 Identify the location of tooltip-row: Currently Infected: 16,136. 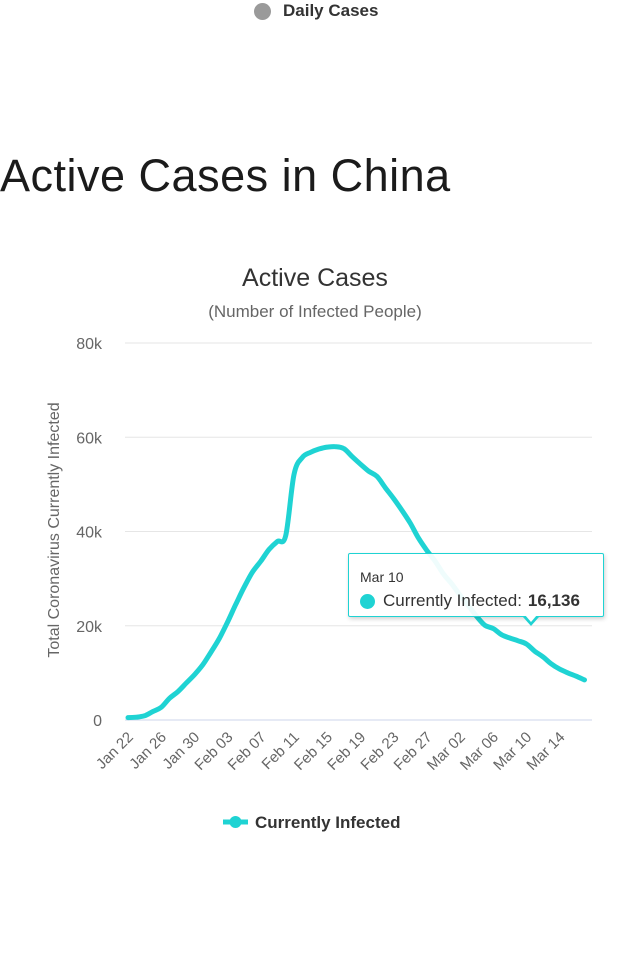
(470, 601).